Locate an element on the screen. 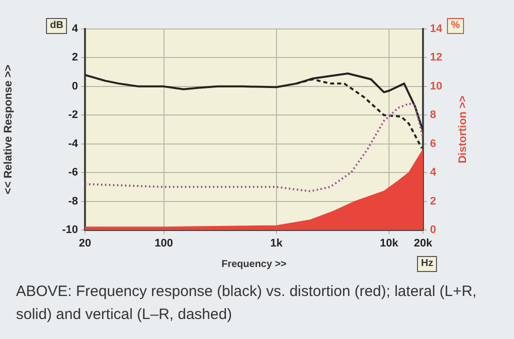  y-axis-title: << Relative Response >> is located at coordinates (8, 129).